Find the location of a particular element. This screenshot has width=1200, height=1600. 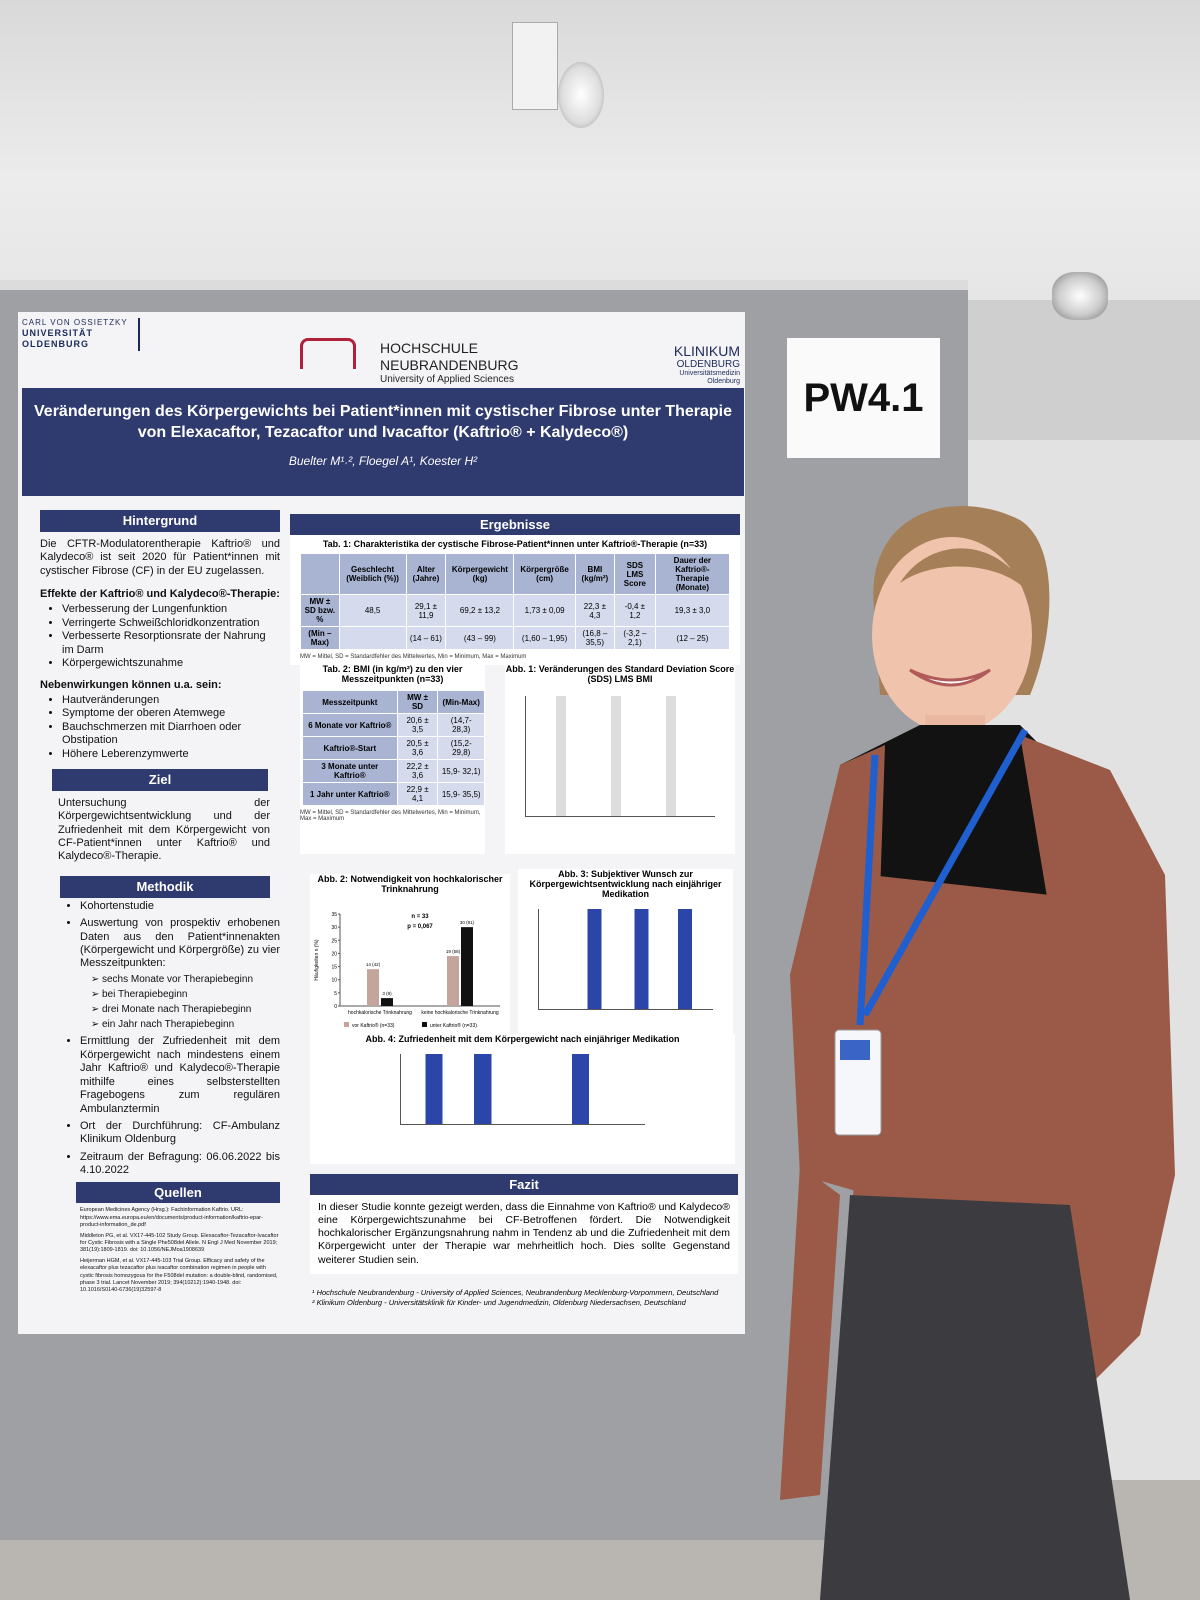

y-tick-label: 20 is located at coordinates (334, 954).